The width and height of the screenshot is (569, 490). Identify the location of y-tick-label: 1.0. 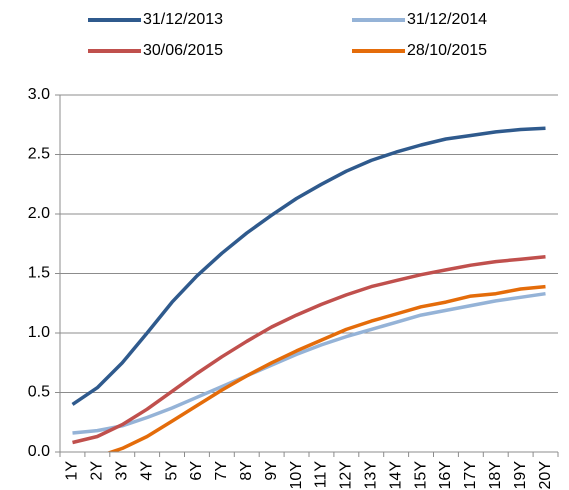
(39, 332).